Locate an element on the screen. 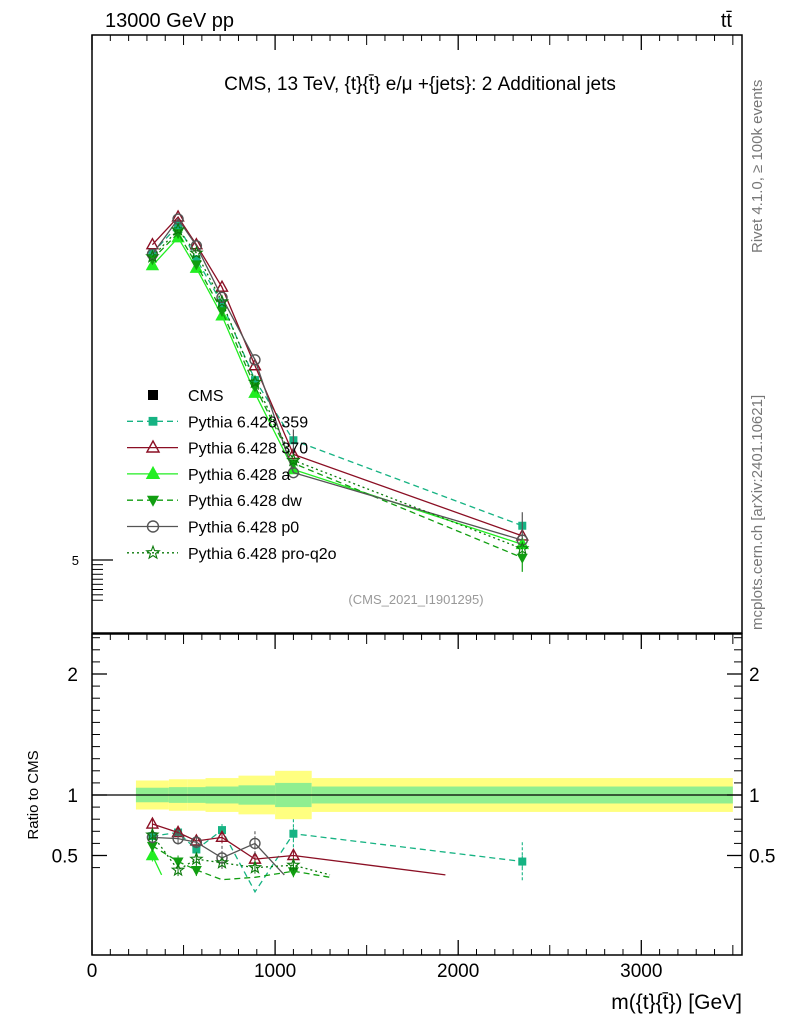 This screenshot has height=1024, width=786. main-y-tick-label-5: 5 is located at coordinates (75, 560).